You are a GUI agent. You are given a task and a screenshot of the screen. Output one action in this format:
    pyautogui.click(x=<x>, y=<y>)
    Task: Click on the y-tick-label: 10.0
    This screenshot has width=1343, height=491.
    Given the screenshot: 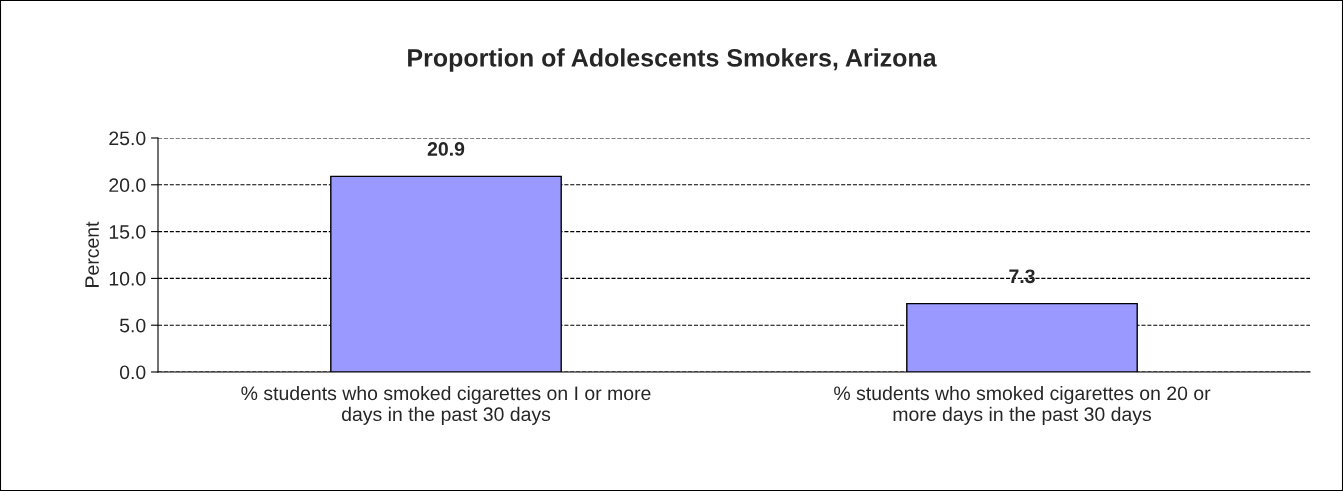 What is the action you would take?
    pyautogui.click(x=127, y=278)
    